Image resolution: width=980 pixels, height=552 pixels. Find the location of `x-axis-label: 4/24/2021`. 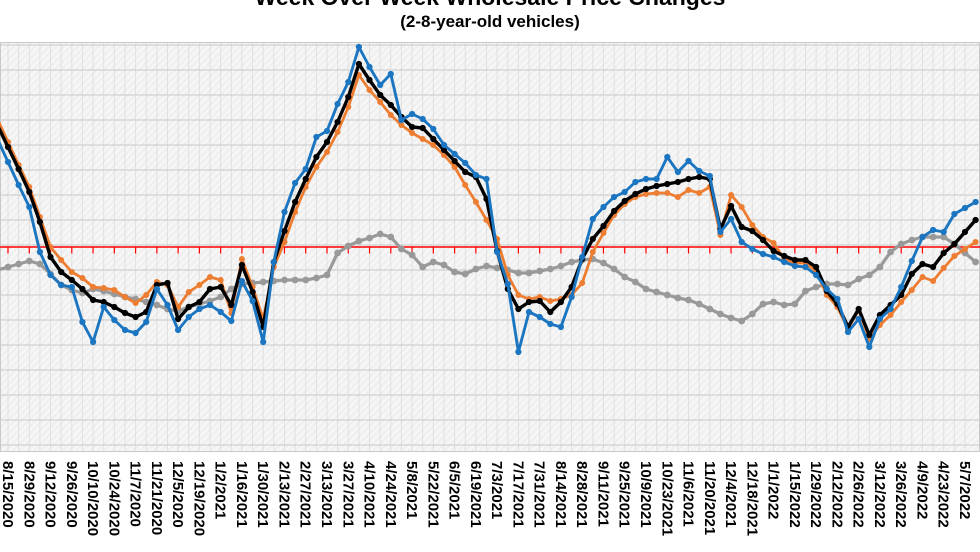

x-axis-label: 4/24/2021 is located at coordinates (390, 494).